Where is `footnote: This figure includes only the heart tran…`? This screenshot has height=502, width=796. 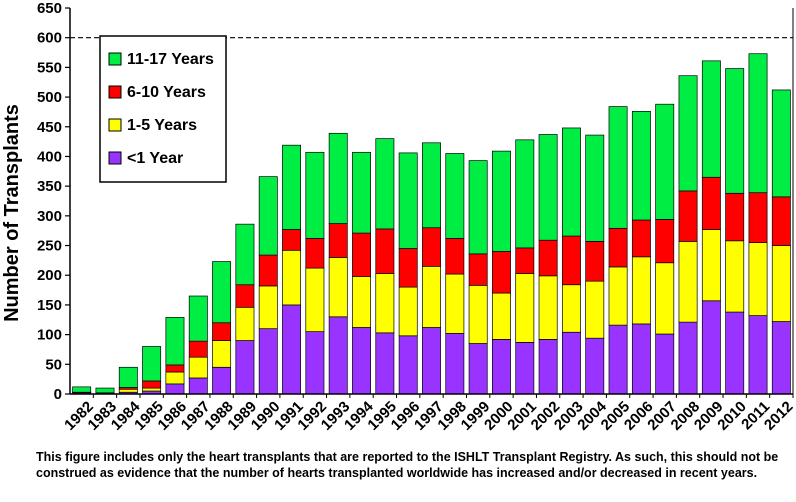
footnote: This figure includes only the heart tran… is located at coordinates (407, 465).